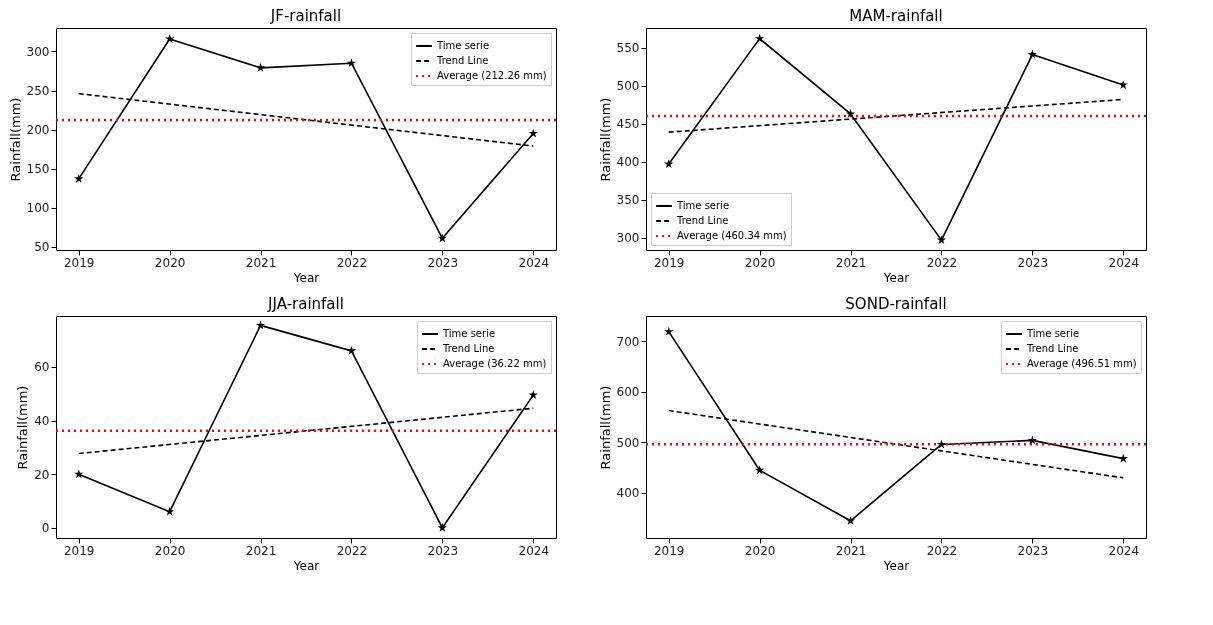 The width and height of the screenshot is (1213, 625). I want to click on chart-title: JF-rainfall, so click(305, 16).